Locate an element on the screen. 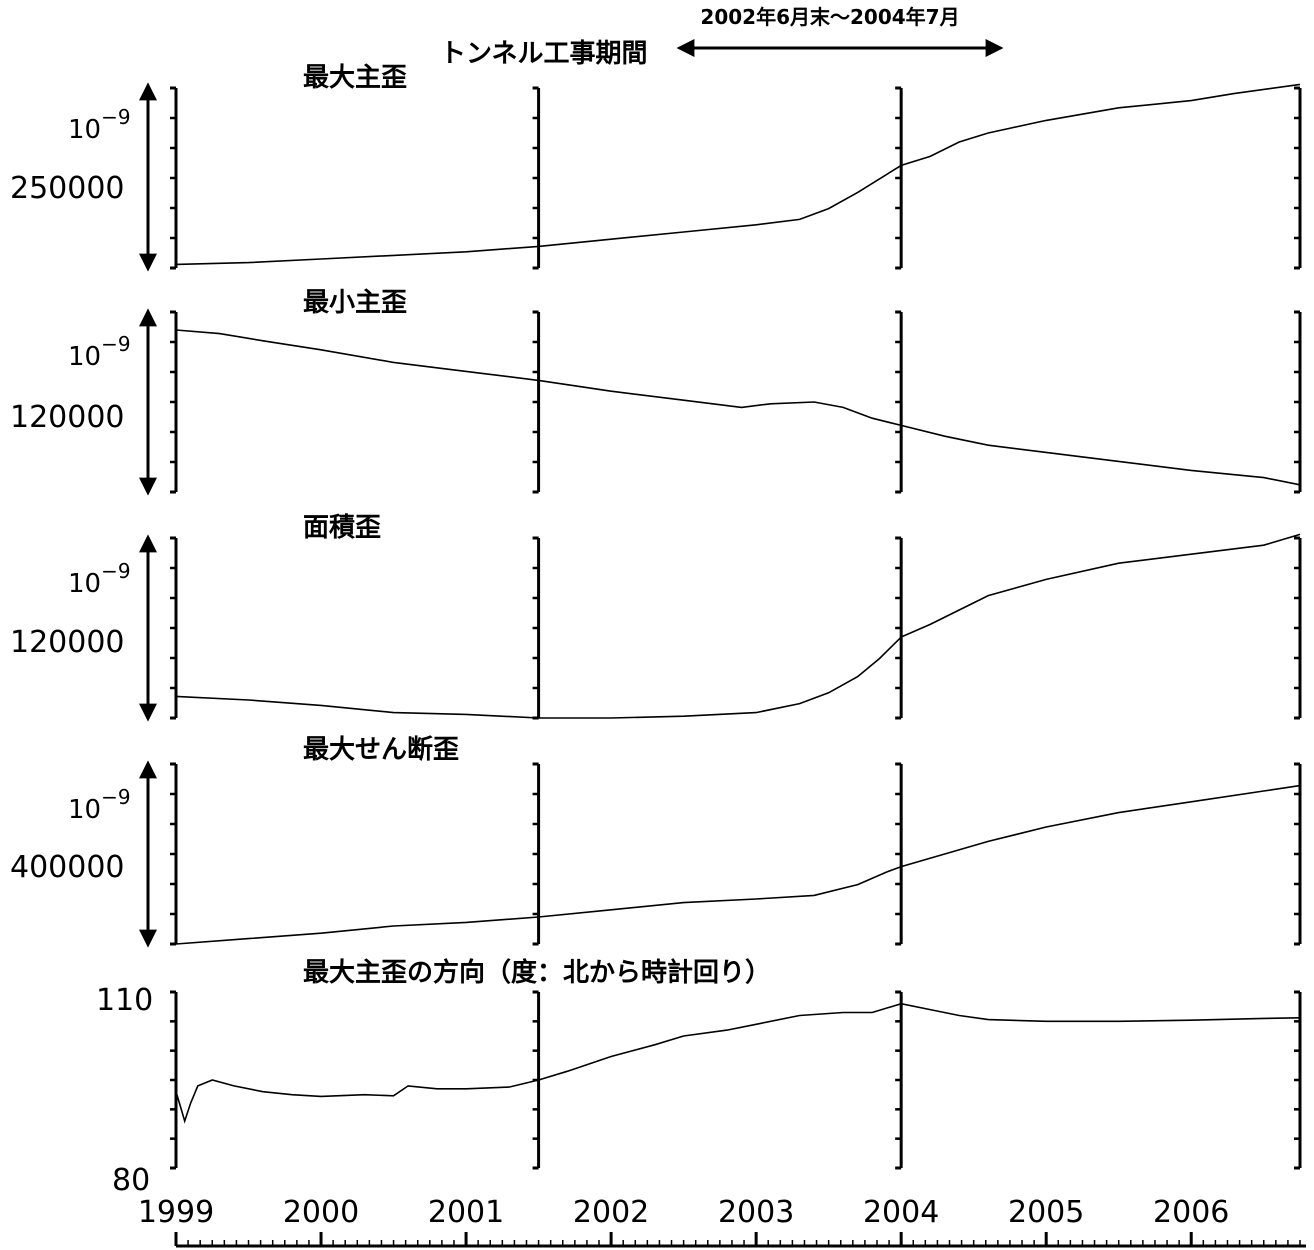 This screenshot has height=1250, width=1314. x-axis: 1999 2000 2001 2002 2003 2004 2005 2006 is located at coordinates (722, 1221).